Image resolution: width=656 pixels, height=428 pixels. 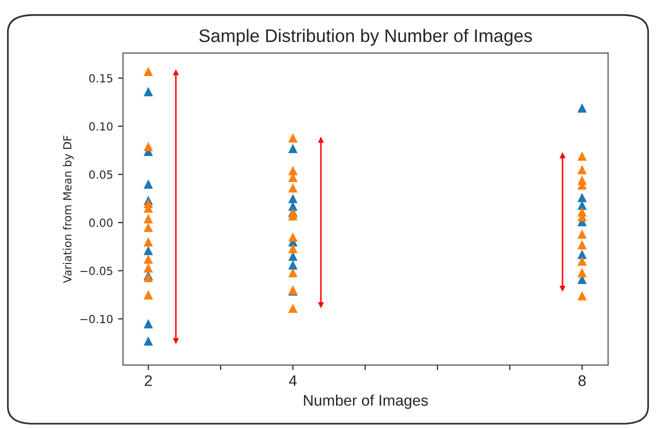 I want to click on y-axis-title: Variation from Mean by DF, so click(x=68, y=210).